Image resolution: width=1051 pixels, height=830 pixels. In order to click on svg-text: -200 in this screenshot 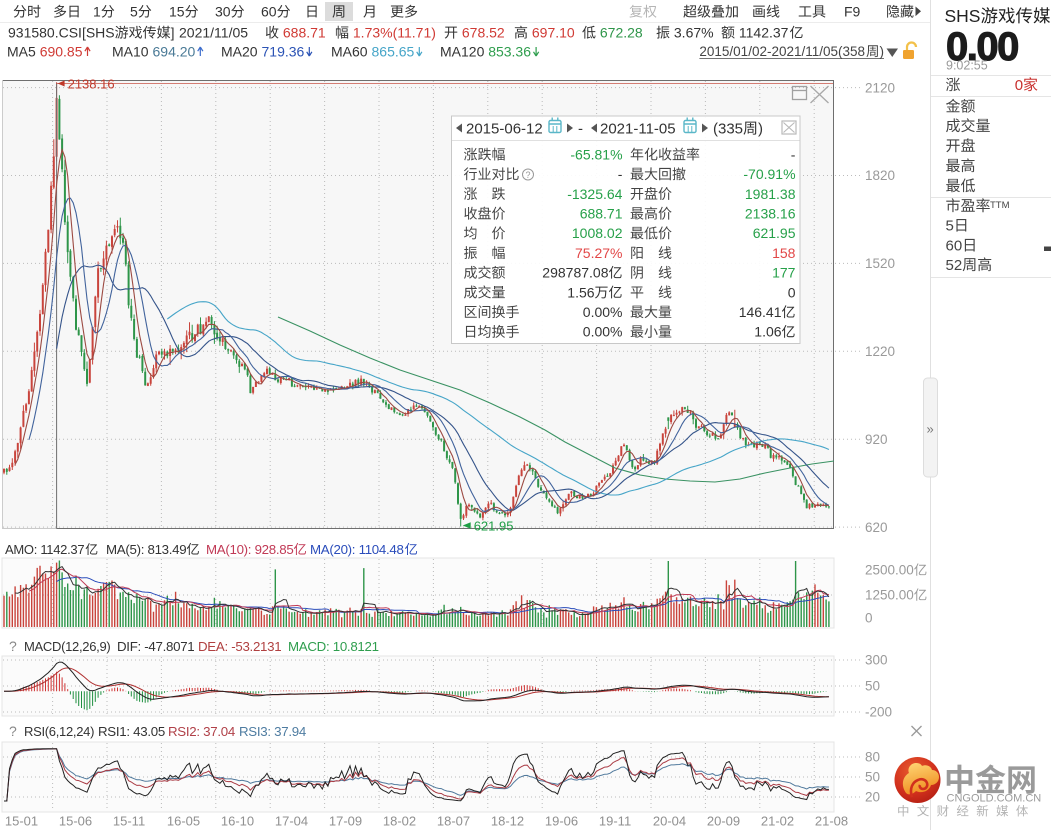, I will do `click(878, 712)`.